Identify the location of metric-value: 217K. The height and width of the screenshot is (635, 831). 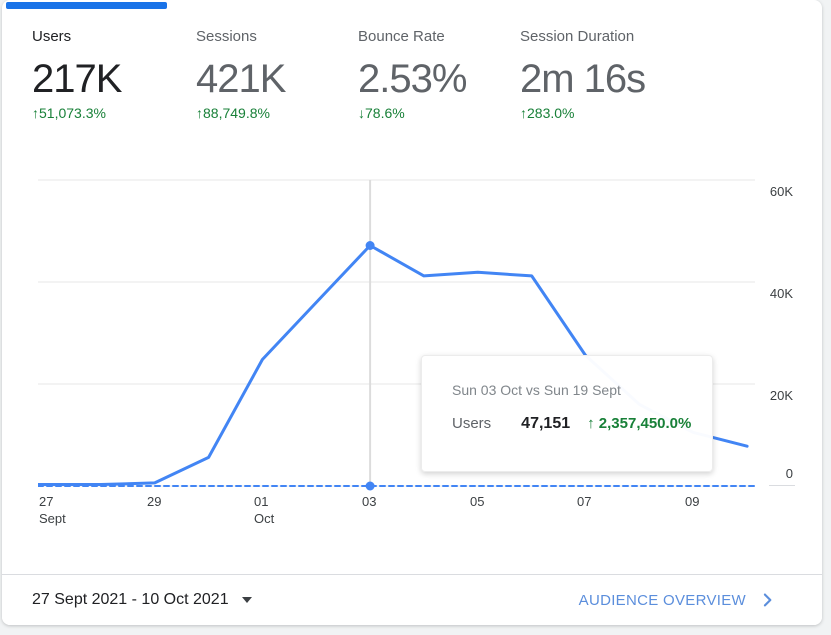
(77, 79).